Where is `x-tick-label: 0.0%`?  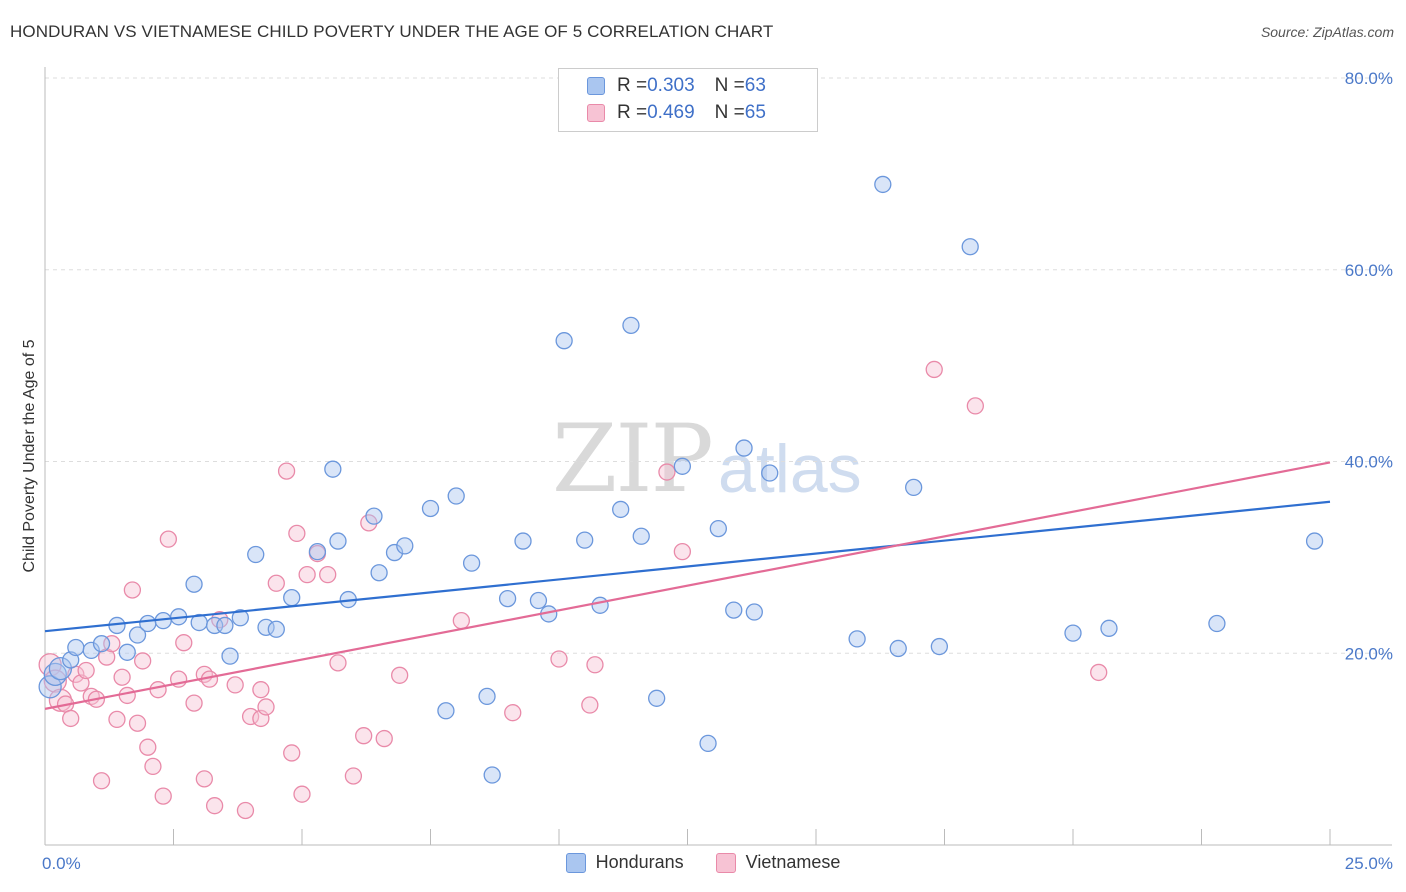
x-tick-label: 0.0% is located at coordinates (61, 863).